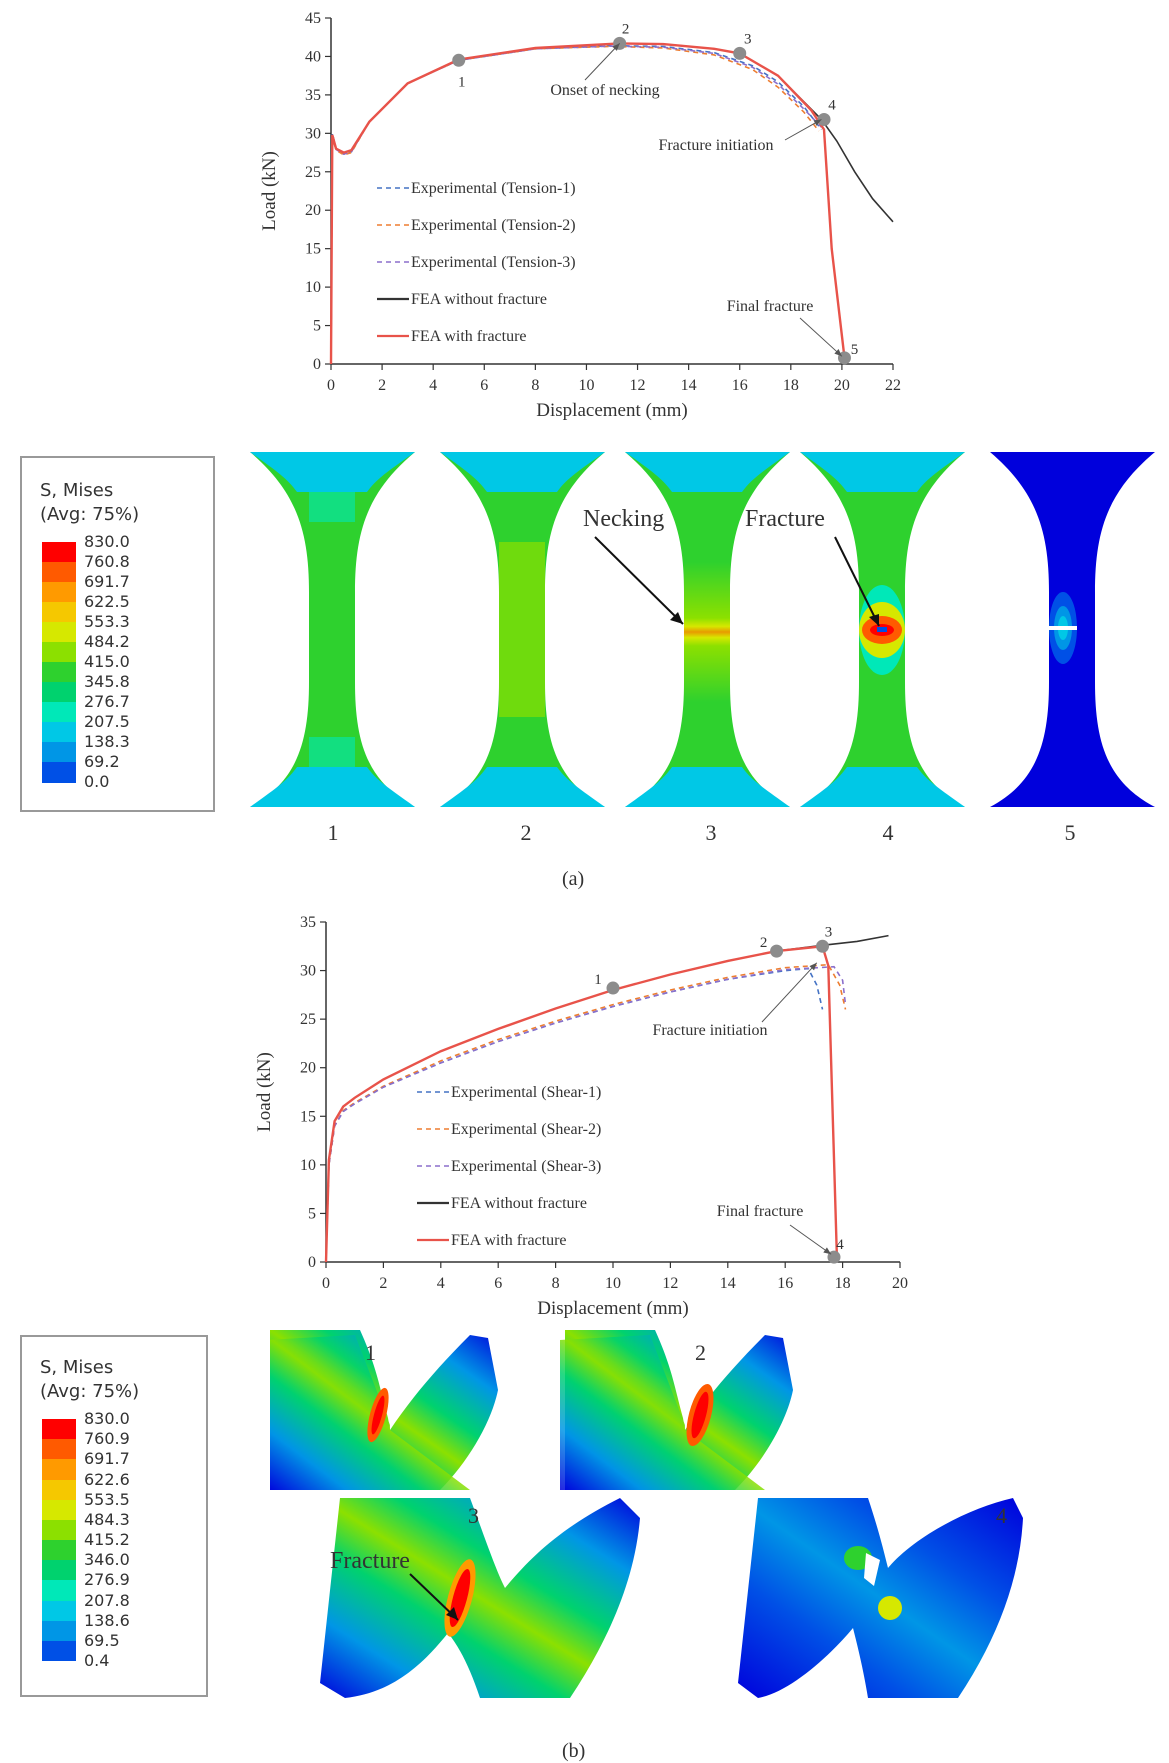  I want to click on x-axis-label: Displacement (mm), so click(612, 1308).